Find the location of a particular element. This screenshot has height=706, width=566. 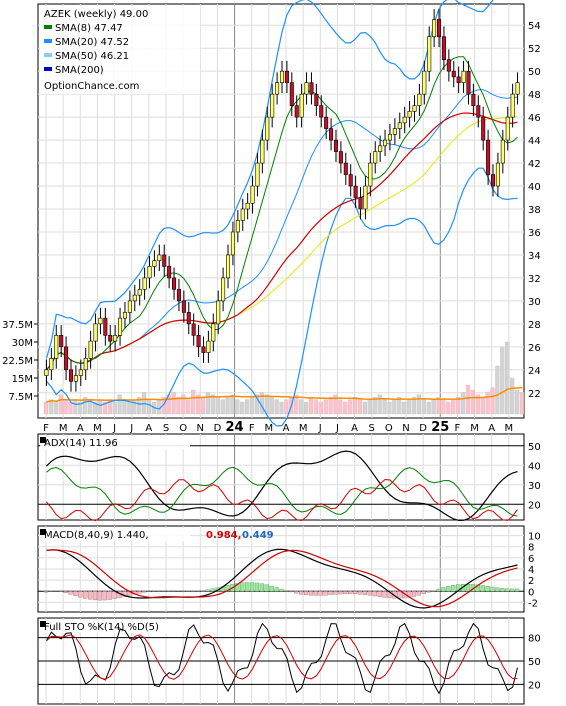

volume-tick-label: 30M is located at coordinates (22, 343).